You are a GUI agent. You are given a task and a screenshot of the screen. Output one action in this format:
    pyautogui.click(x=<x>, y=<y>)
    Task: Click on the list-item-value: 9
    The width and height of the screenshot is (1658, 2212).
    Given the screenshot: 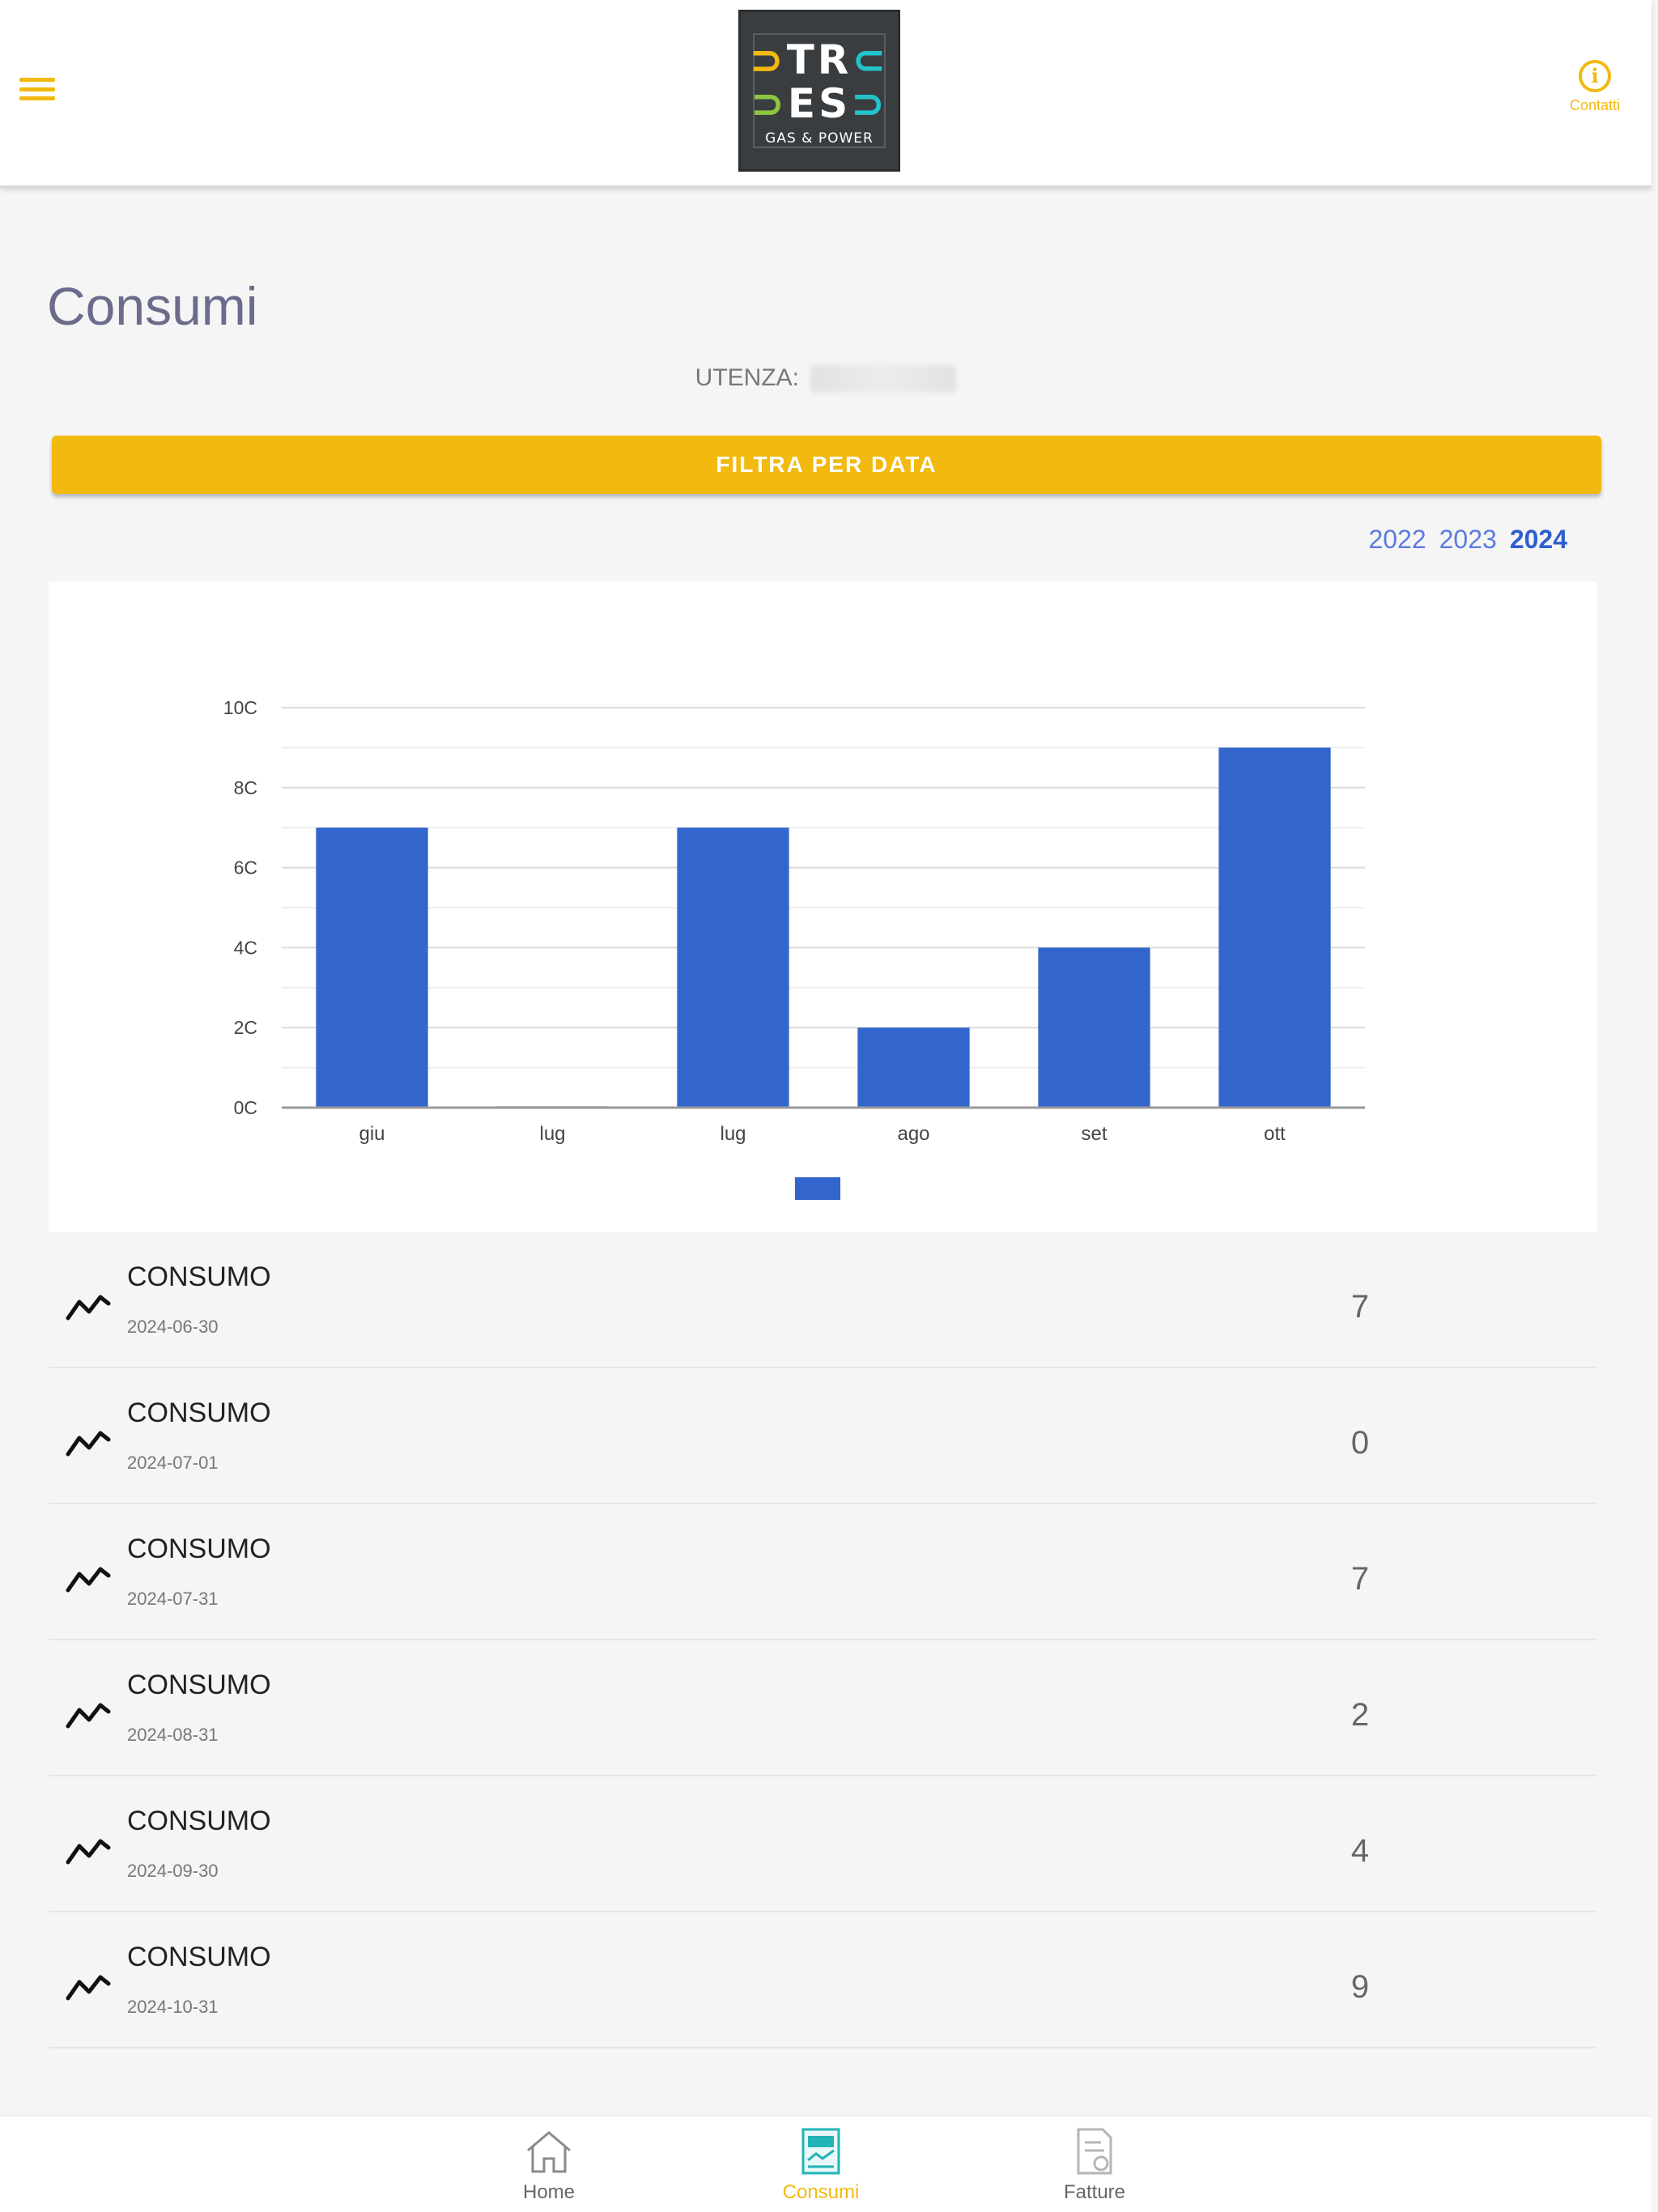 What is the action you would take?
    pyautogui.click(x=1360, y=1987)
    